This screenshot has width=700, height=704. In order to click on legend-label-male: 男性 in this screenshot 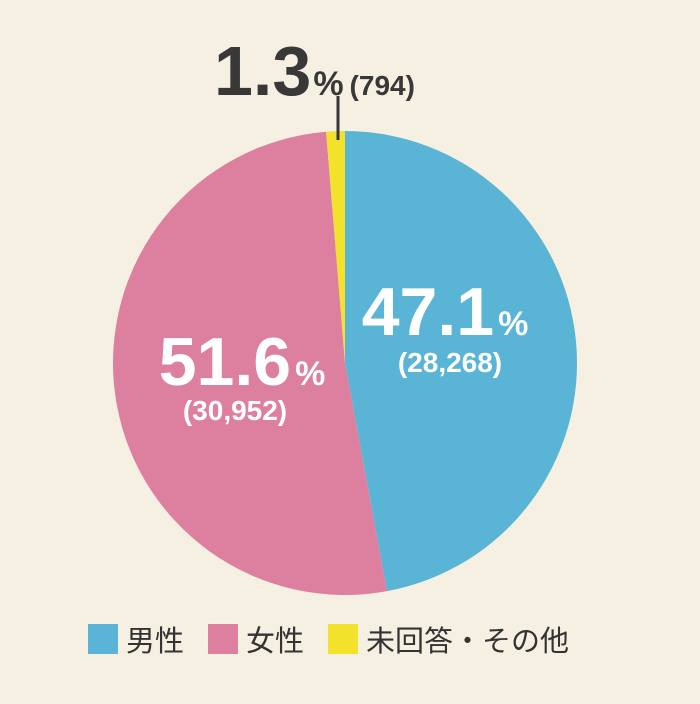, I will do `click(155, 641)`.